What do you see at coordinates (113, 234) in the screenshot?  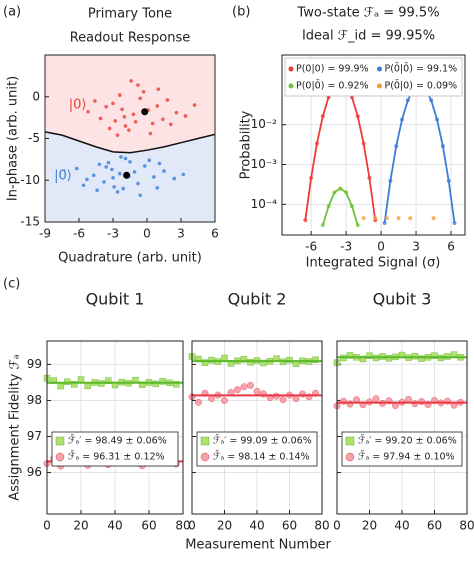 I see `x-tick-label: -3` at bounding box center [113, 234].